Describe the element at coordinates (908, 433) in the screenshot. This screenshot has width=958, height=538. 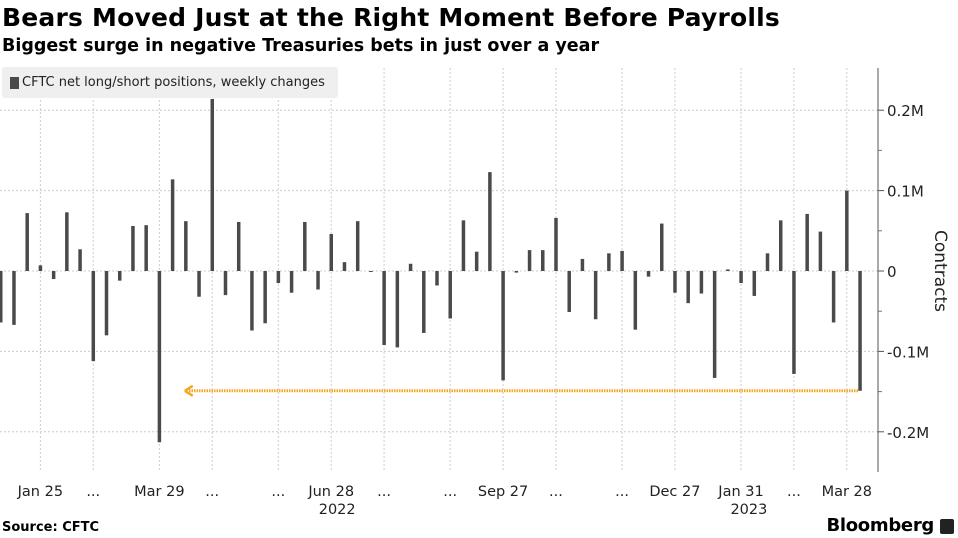
I see `y-tick-label: -0.2M` at that location.